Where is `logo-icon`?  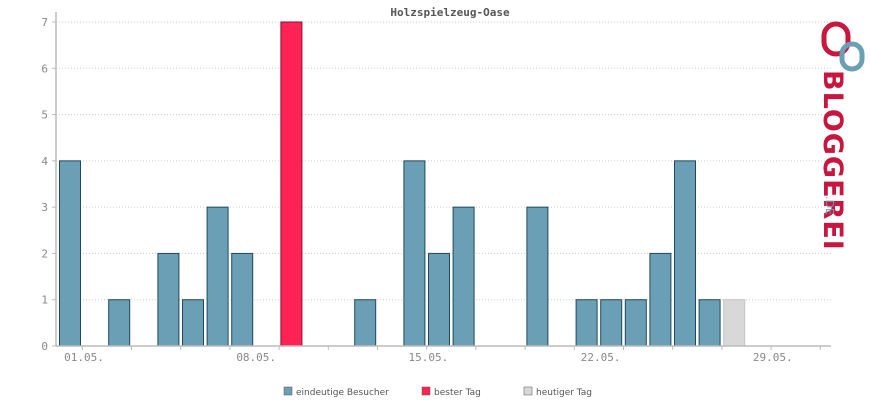
logo-icon is located at coordinates (843, 46).